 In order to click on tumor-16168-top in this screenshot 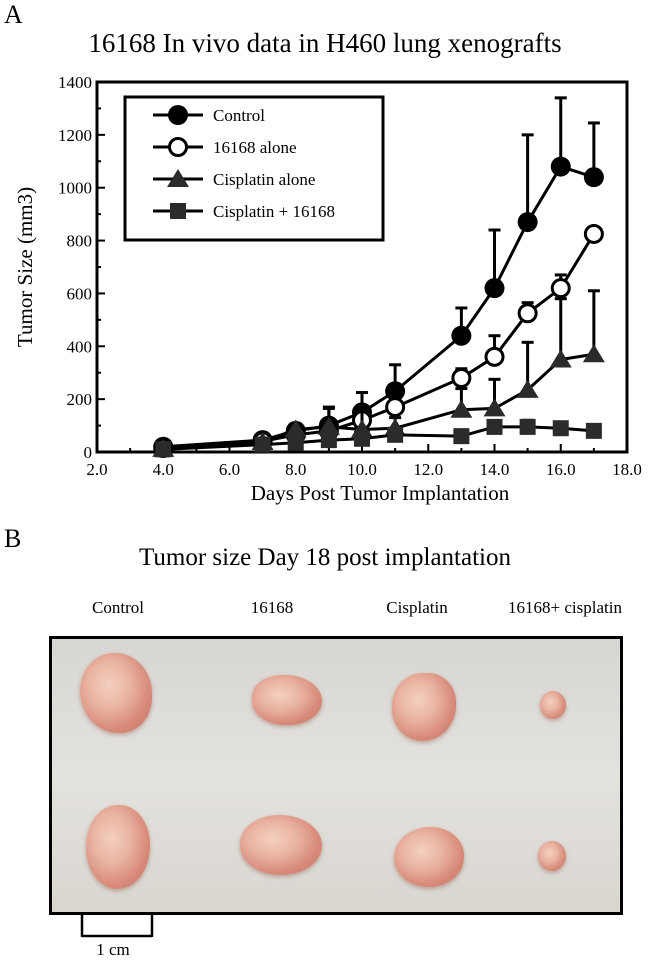, I will do `click(287, 700)`.